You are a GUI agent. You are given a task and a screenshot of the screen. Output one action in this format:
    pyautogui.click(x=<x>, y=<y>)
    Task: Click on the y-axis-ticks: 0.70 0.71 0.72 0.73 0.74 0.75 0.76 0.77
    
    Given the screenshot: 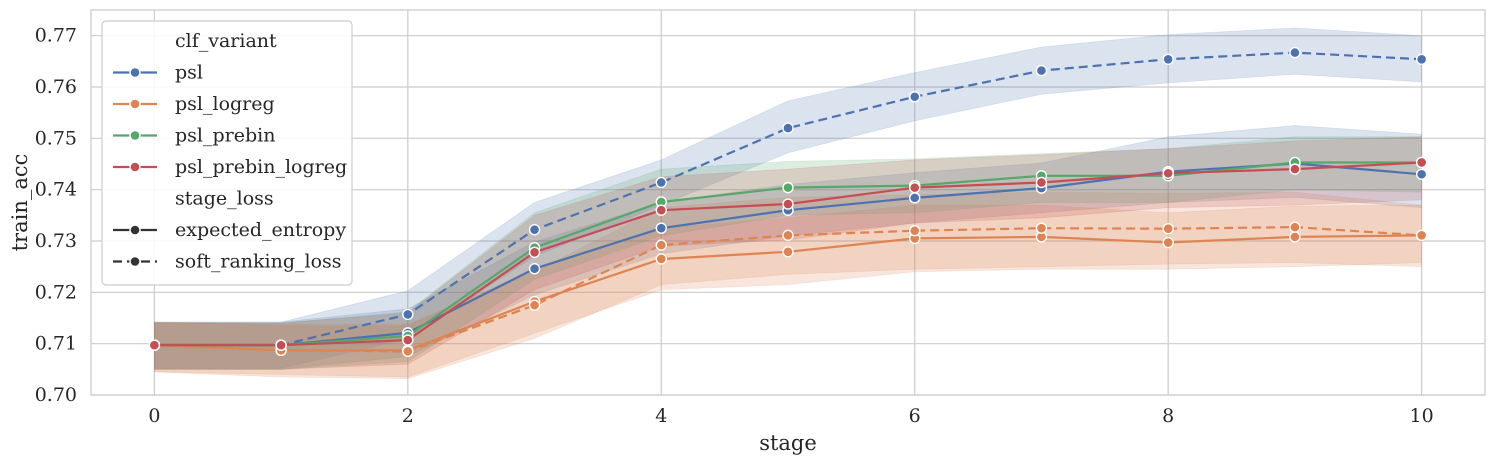 What is the action you would take?
    pyautogui.click(x=56, y=215)
    